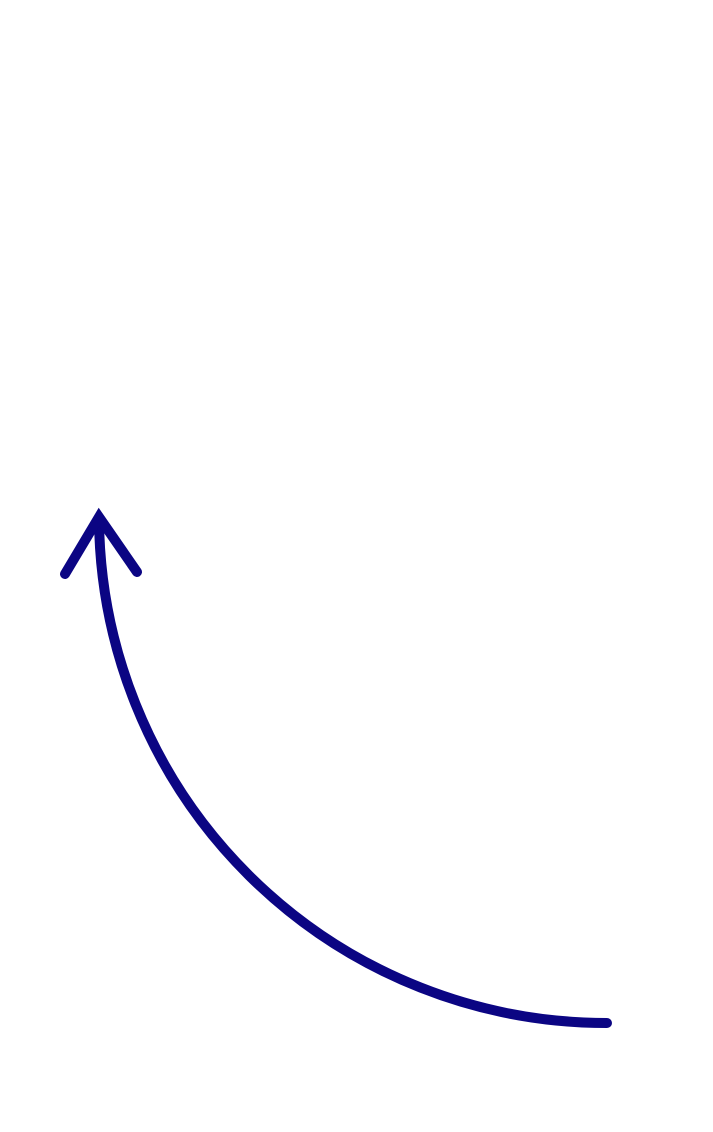  Describe the element at coordinates (101, 543) in the screenshot. I see `arrowhead-icon` at that location.